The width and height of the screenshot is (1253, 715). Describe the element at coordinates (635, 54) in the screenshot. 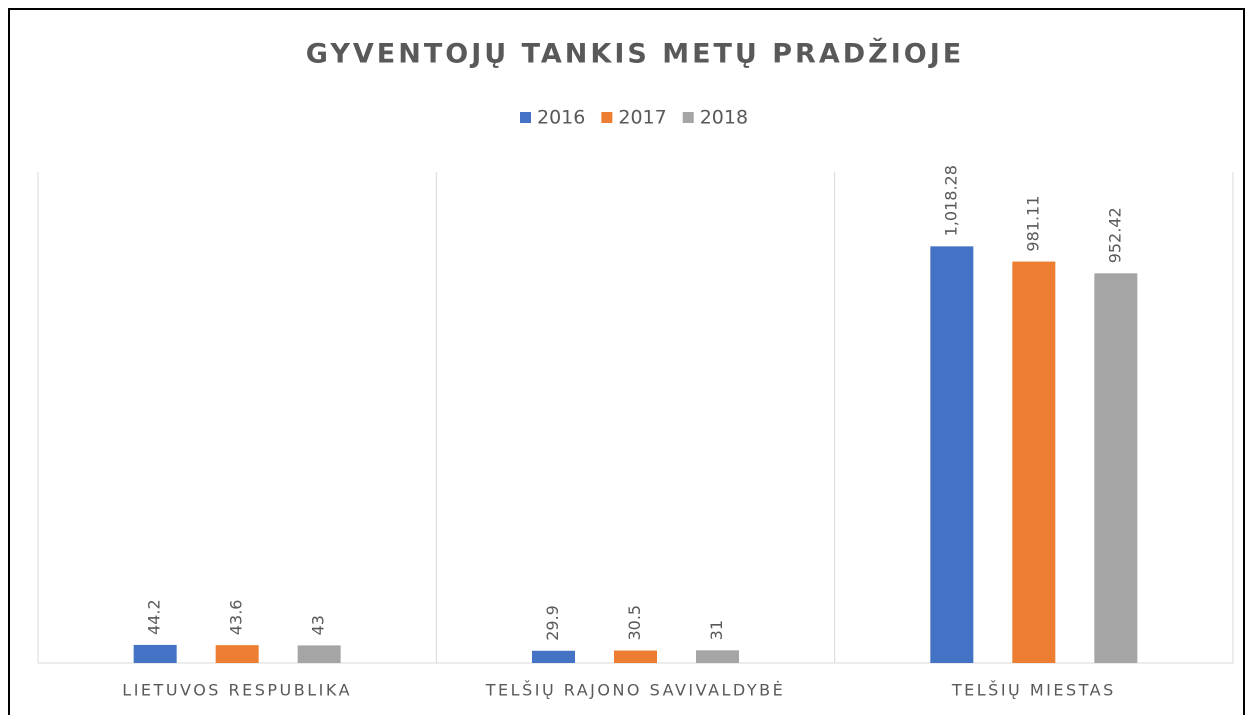

I see `chart-title: GYVENTOJŲ TANKIS METŲ PRADŽIOJE` at that location.